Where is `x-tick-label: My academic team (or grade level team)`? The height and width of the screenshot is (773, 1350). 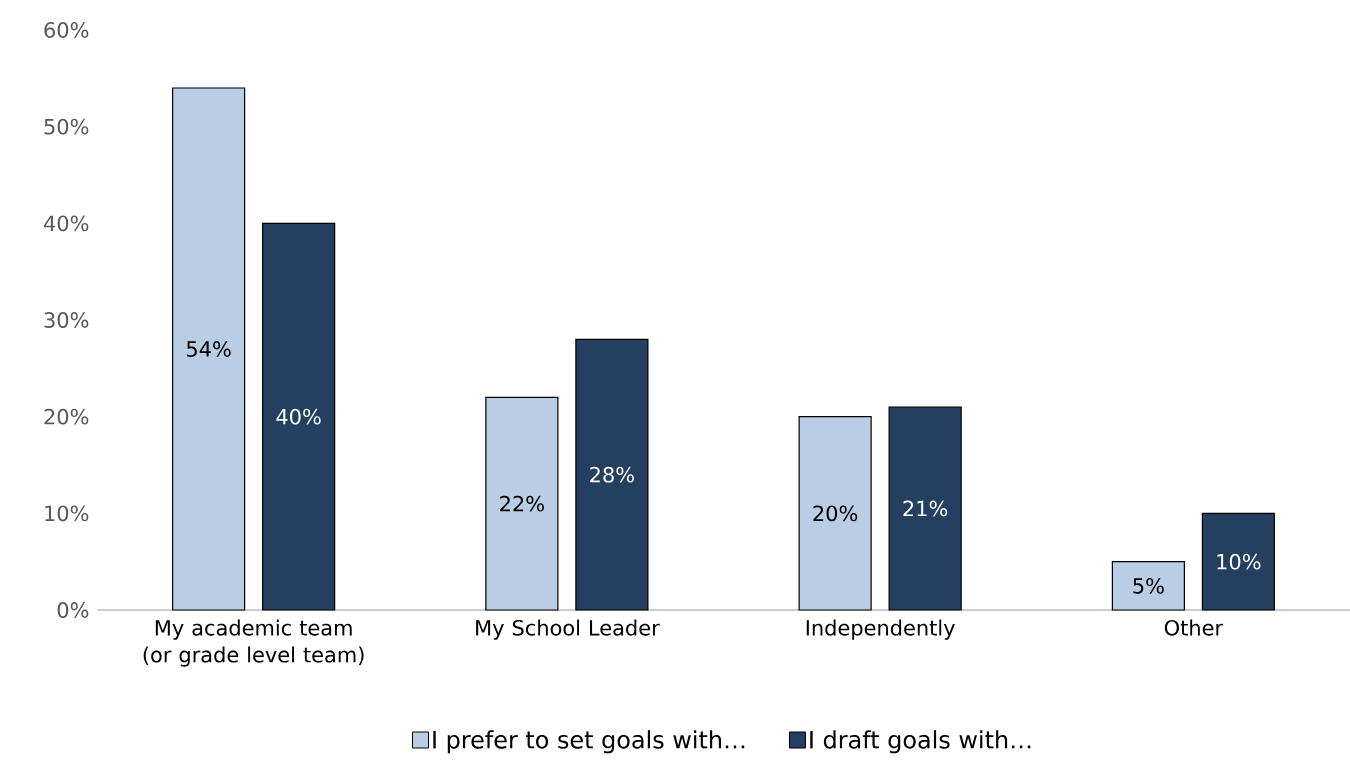 x-tick-label: My academic team (or grade level team) is located at coordinates (253, 643).